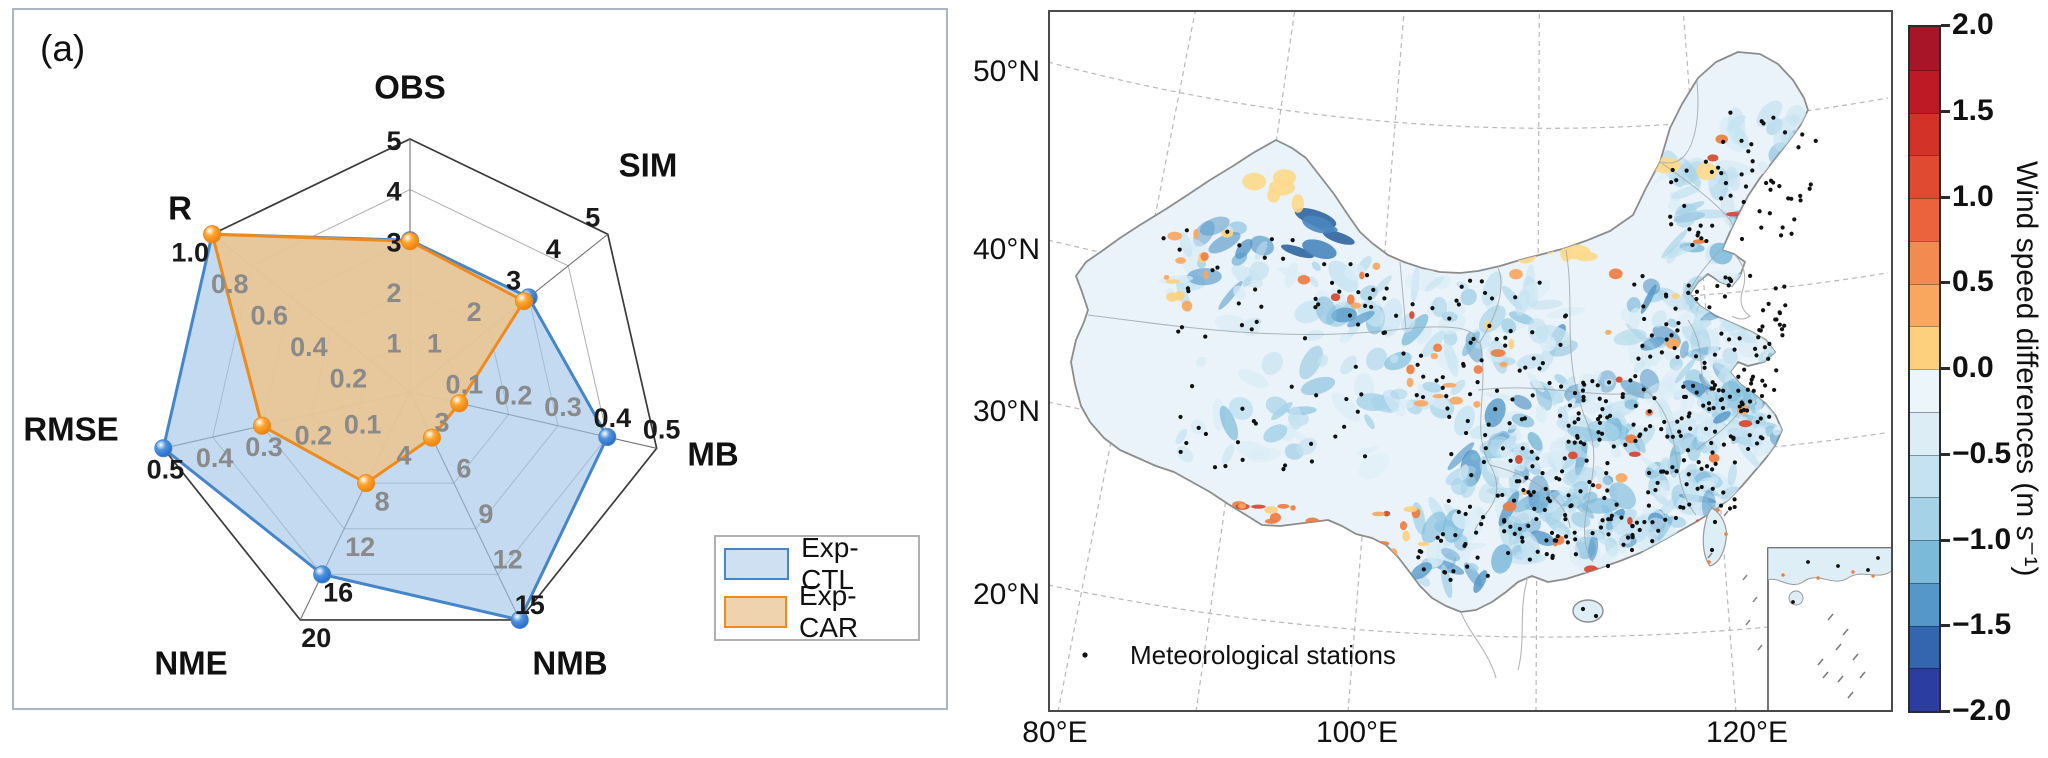 The height and width of the screenshot is (758, 2048). Describe the element at coordinates (1982, 539) in the screenshot. I see `colorbar-ticklabel-−1.0: −1.0` at that location.